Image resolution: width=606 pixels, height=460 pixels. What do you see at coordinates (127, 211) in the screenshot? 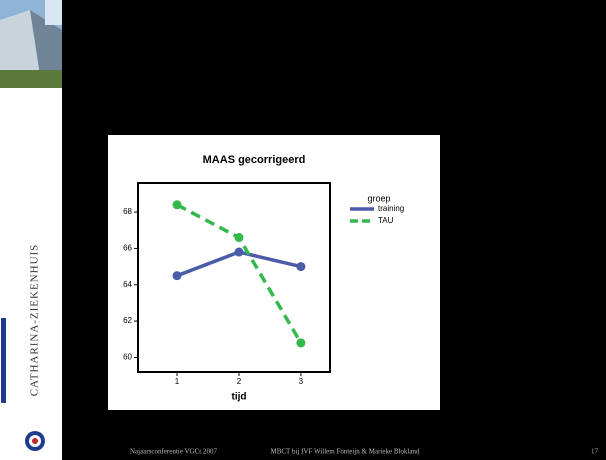
I see `y-tick-label: 68` at bounding box center [127, 211].